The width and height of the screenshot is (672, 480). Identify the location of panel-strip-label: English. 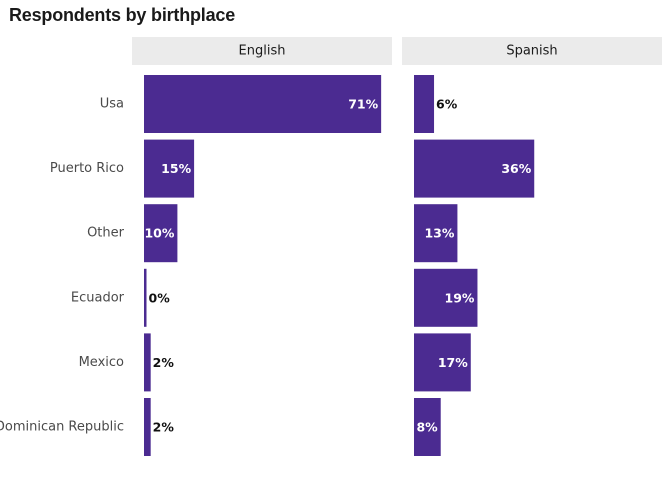
(262, 51).